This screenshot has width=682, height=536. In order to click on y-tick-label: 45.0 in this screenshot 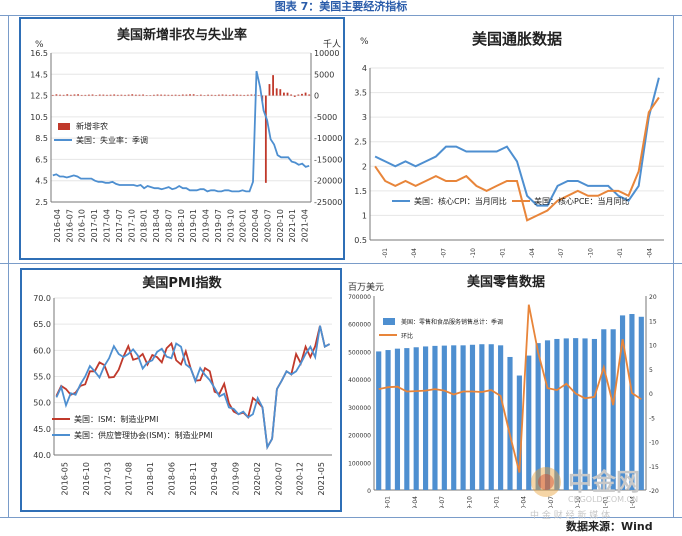, I will do `click(42, 429)`.